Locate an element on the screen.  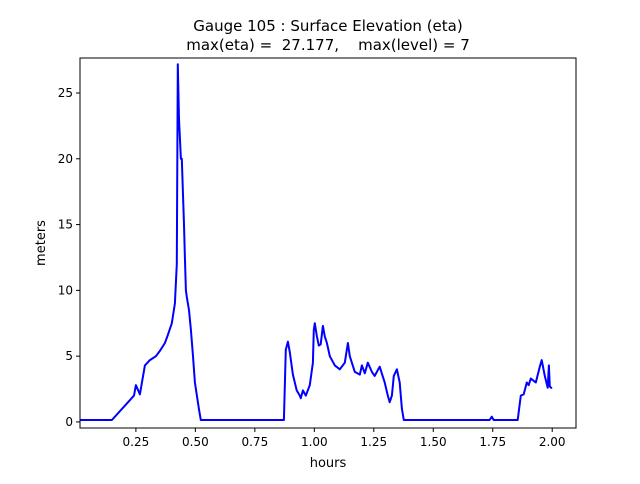
y-axis-label: meters is located at coordinates (41, 243).